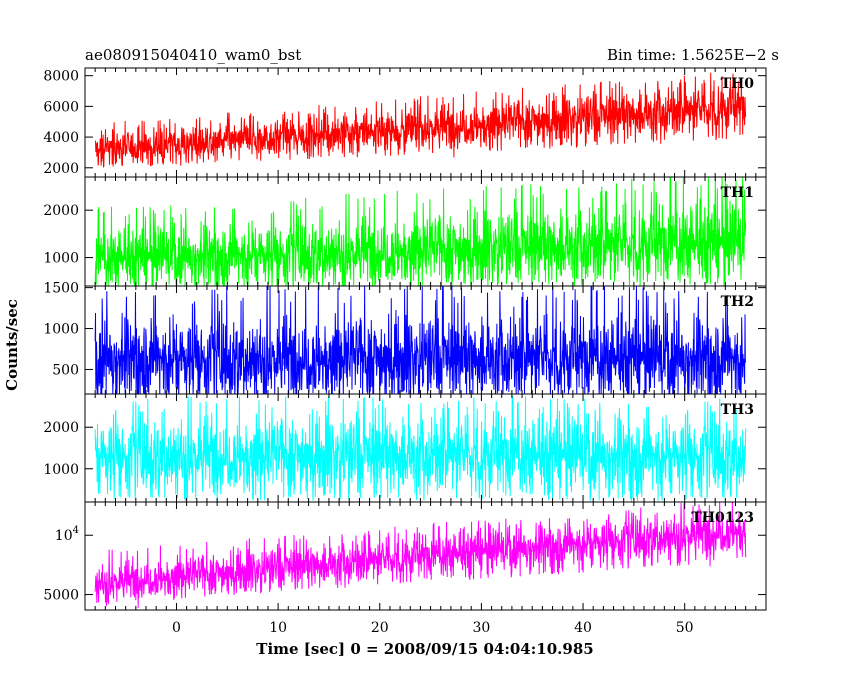  I want to click on y-tick-label: 4000, so click(61, 138).